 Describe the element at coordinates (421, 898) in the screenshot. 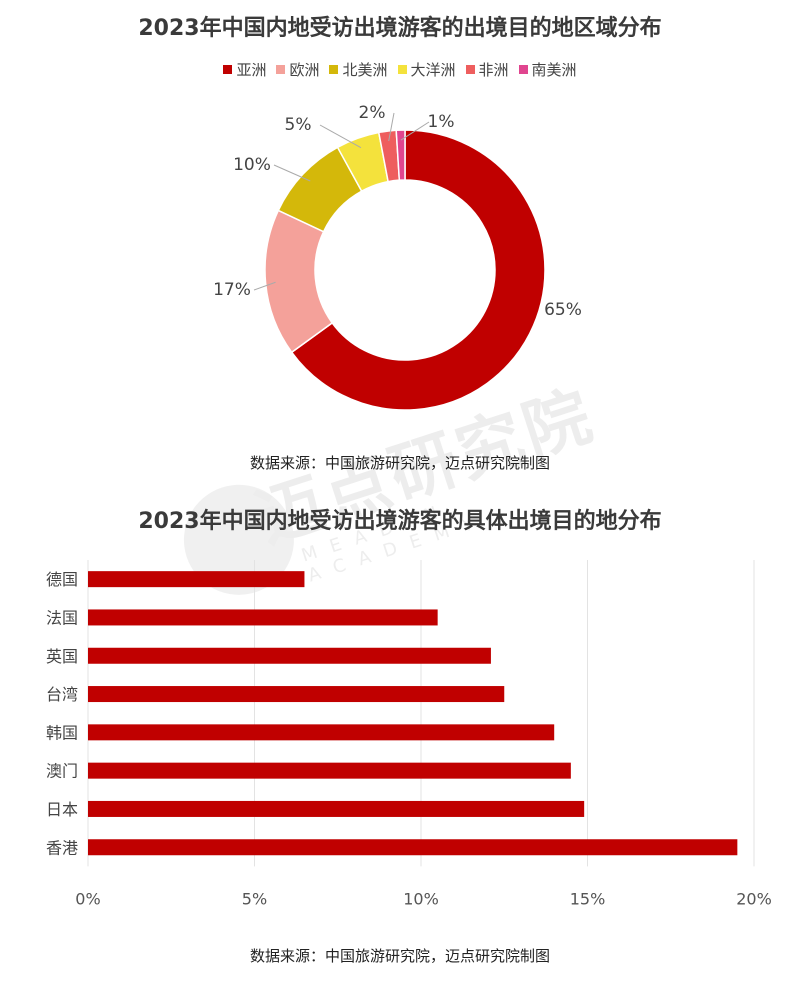

I see `x-tick-label: 10%` at that location.